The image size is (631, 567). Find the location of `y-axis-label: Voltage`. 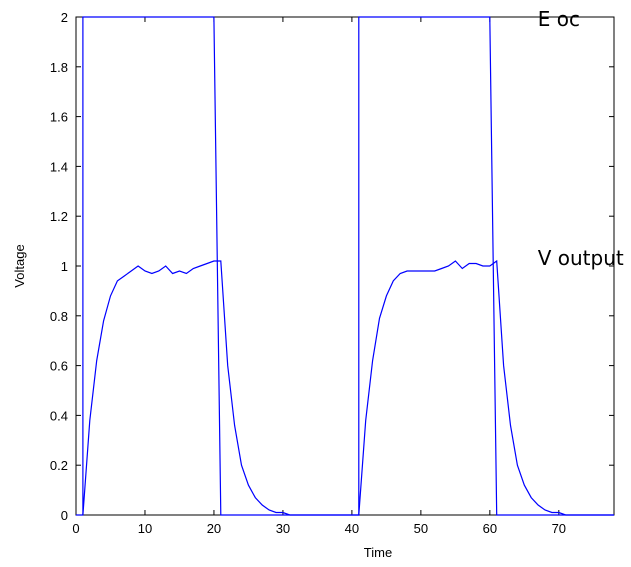

y-axis-label: Voltage is located at coordinates (19, 265).